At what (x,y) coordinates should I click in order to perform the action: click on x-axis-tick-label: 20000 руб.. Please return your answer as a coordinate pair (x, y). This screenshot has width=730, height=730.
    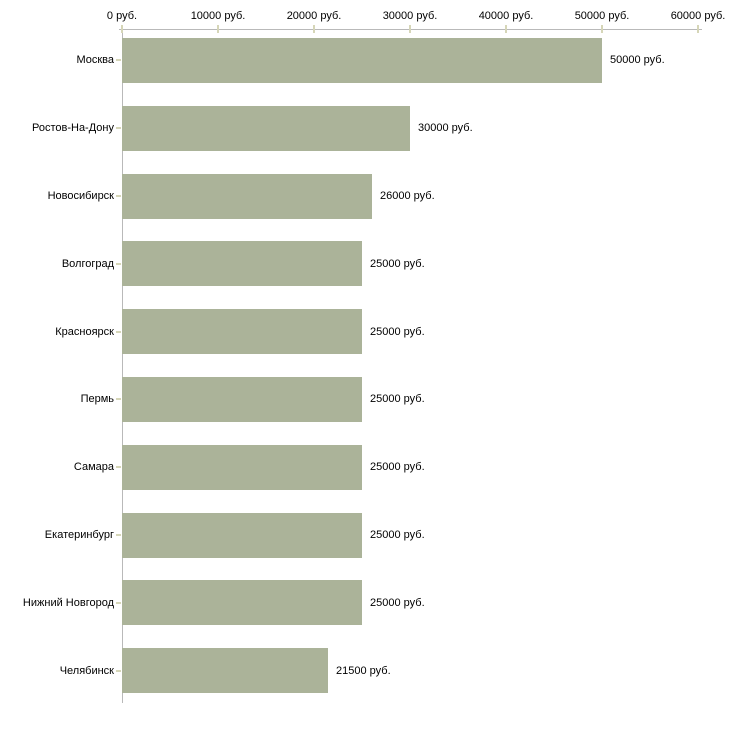
    Looking at the image, I should click on (314, 16).